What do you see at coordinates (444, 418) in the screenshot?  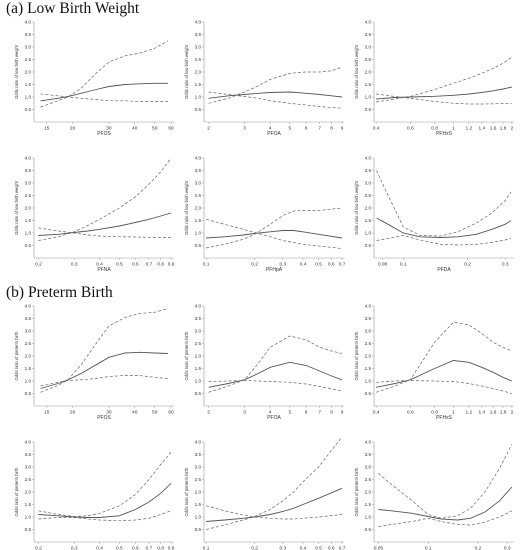 I see `x-axis-label: PFHxS` at bounding box center [444, 418].